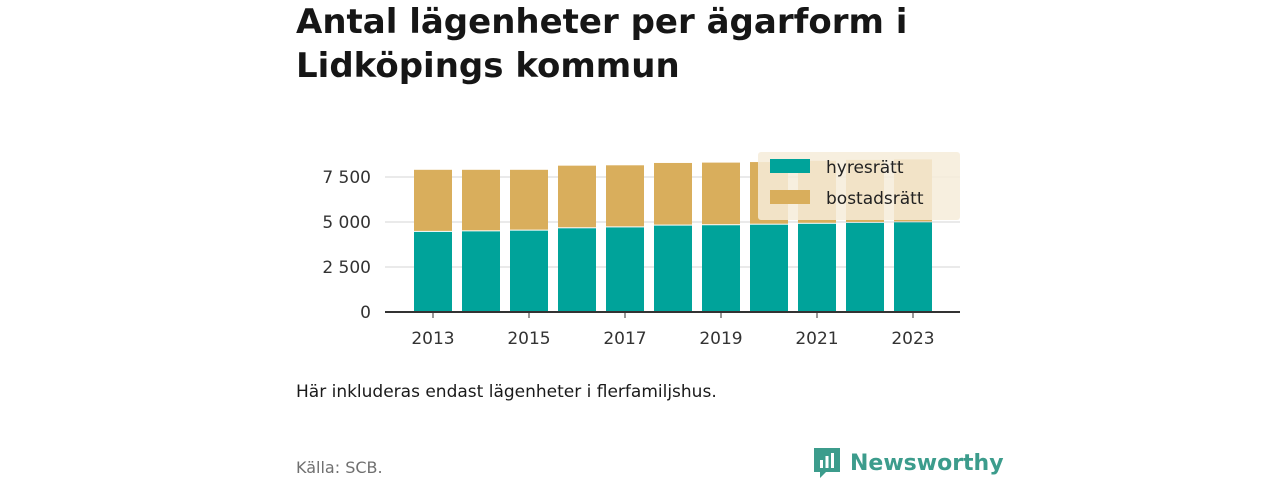 The height and width of the screenshot is (480, 1280). I want to click on bar-hyresratt-2014, so click(481, 271).